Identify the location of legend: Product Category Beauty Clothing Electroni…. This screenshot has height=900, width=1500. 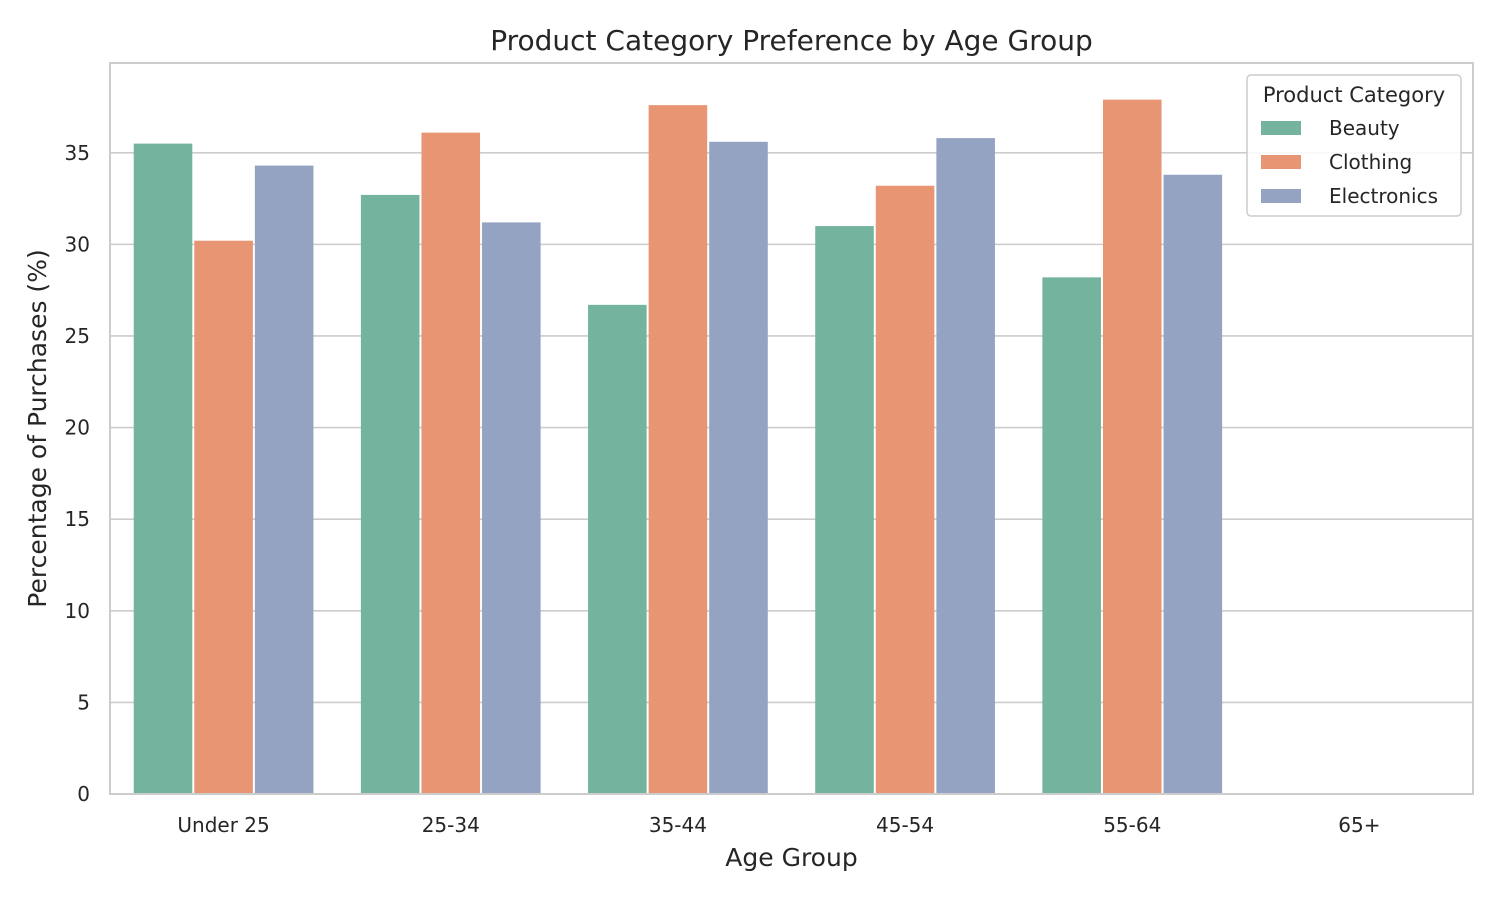
(1354, 145).